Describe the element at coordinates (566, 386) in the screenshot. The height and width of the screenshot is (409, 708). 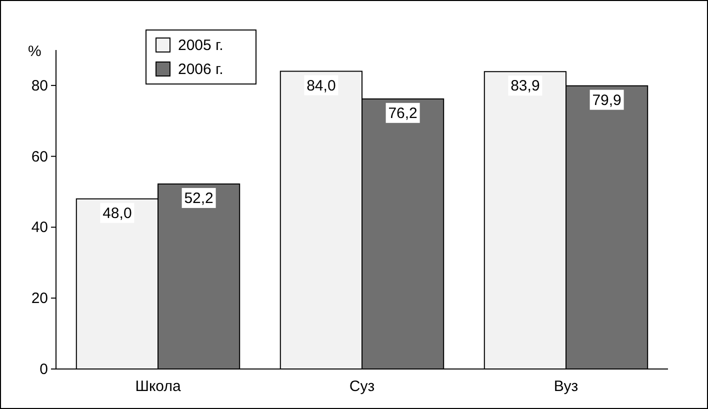
I see `x-tick-label: Вуз` at that location.